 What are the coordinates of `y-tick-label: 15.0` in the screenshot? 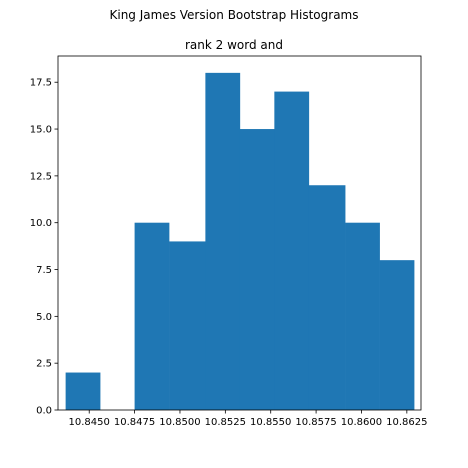 It's located at (41, 130).